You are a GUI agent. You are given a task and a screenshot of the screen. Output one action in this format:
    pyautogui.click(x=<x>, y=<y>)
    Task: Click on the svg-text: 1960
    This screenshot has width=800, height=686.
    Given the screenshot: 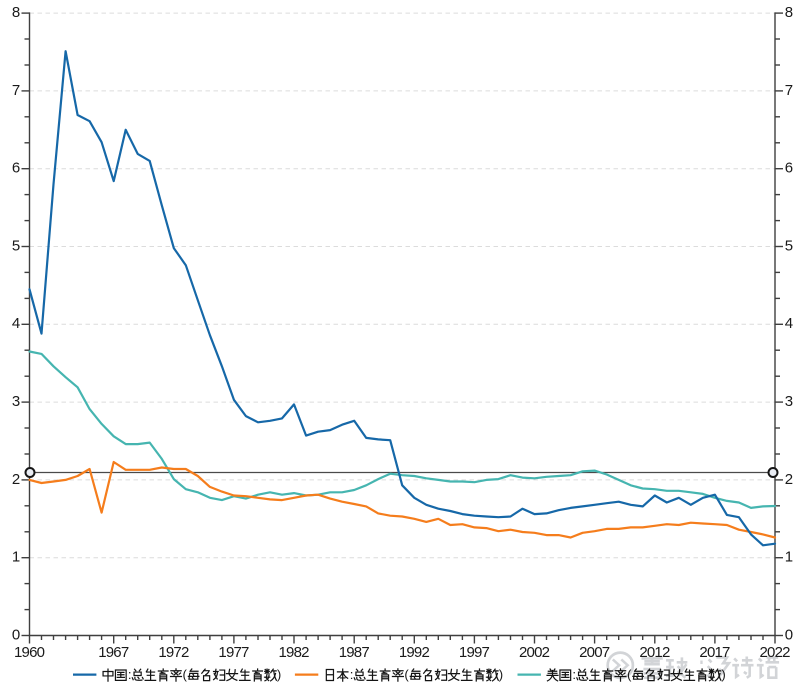 What is the action you would take?
    pyautogui.click(x=29, y=652)
    